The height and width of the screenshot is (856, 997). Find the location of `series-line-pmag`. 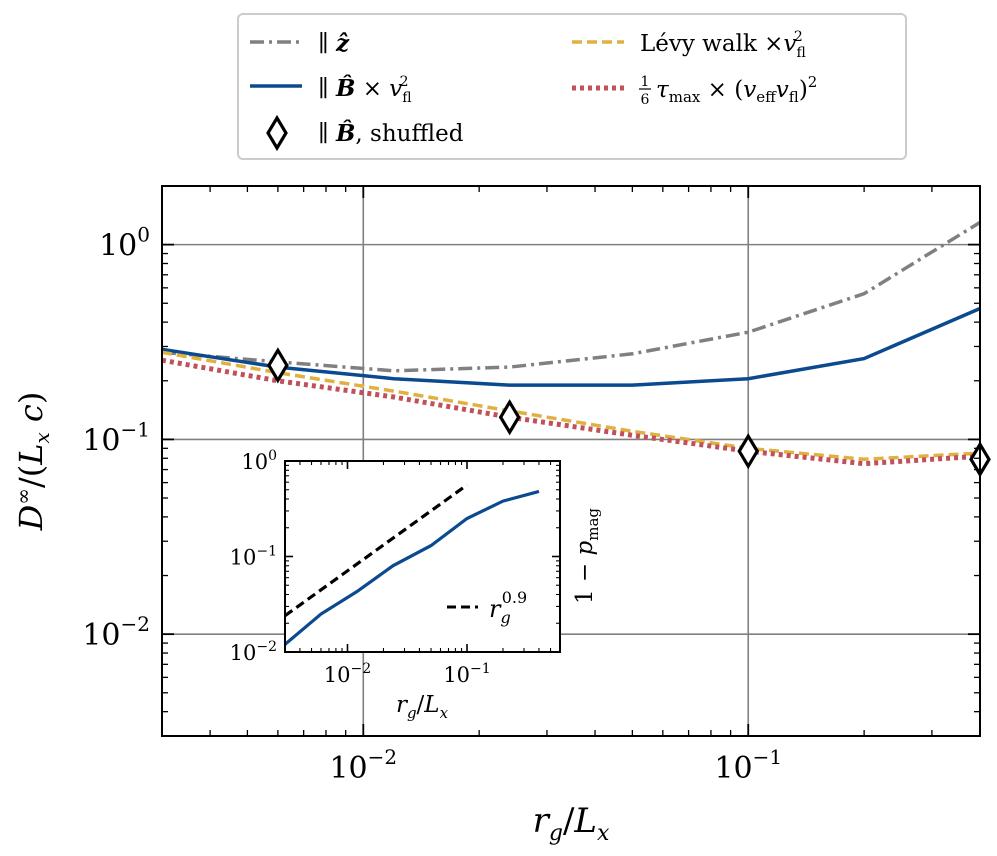

series-line-pmag is located at coordinates (411, 567).